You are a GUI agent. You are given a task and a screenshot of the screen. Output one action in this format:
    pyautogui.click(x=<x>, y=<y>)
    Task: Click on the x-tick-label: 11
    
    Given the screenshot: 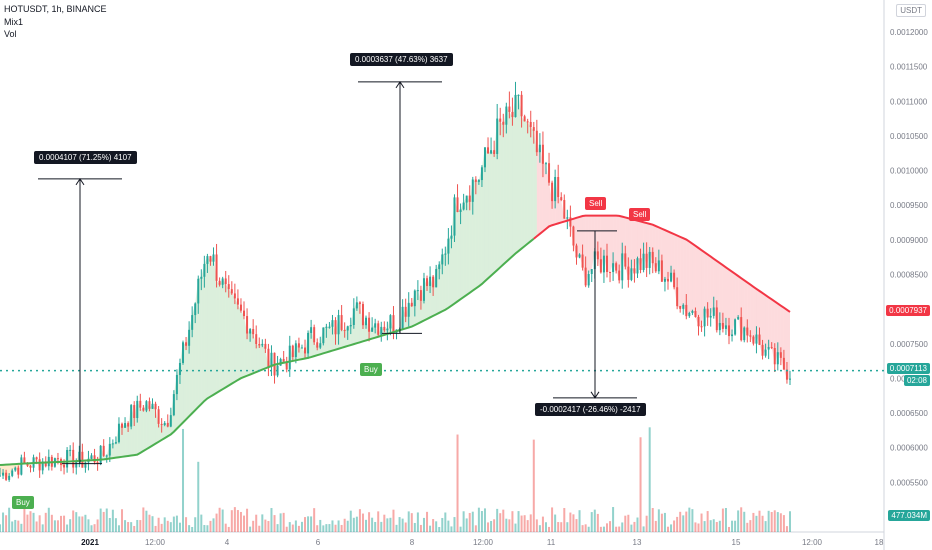 What is the action you would take?
    pyautogui.click(x=551, y=542)
    